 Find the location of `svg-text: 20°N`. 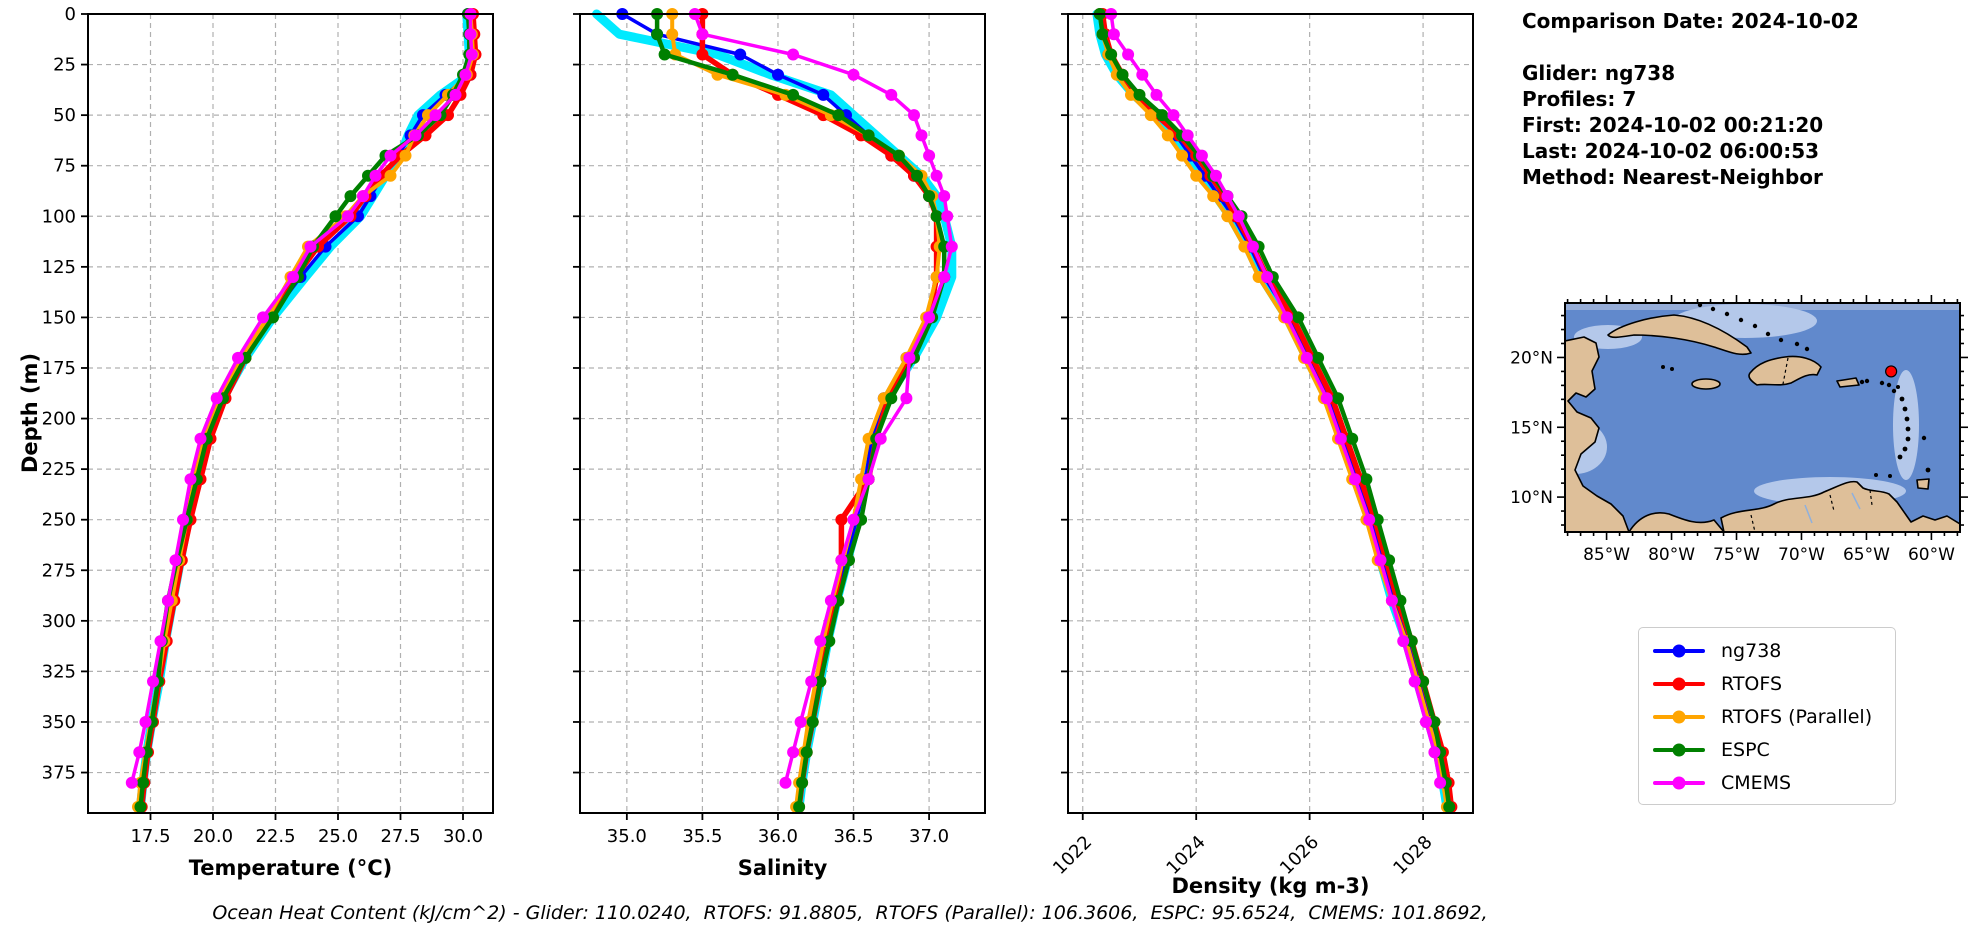

svg-text: 20°N is located at coordinates (1531, 358).